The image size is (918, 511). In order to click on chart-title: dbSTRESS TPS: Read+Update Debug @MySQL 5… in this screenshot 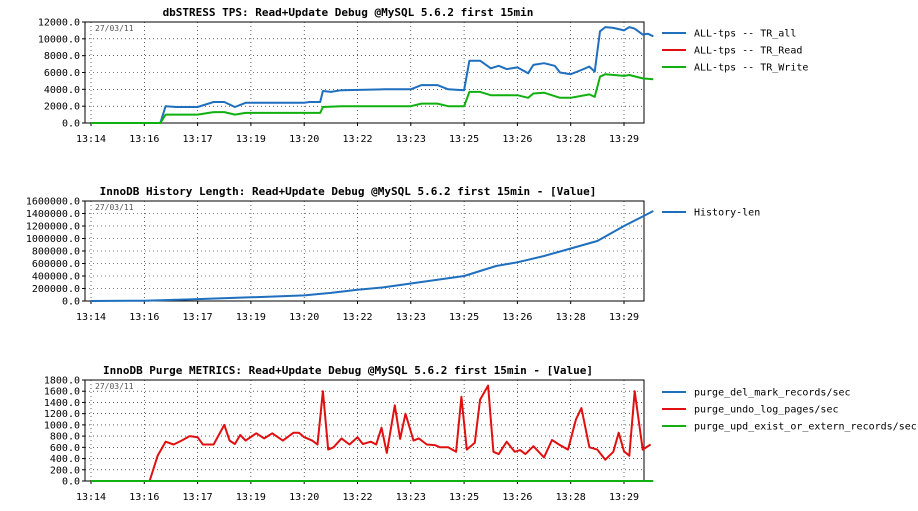, I will do `click(348, 12)`.